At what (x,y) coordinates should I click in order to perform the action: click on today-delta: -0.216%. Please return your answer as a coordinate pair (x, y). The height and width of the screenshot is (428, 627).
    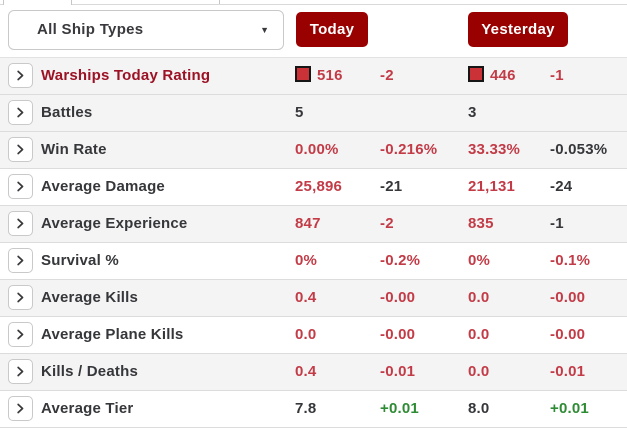
    Looking at the image, I should click on (409, 149).